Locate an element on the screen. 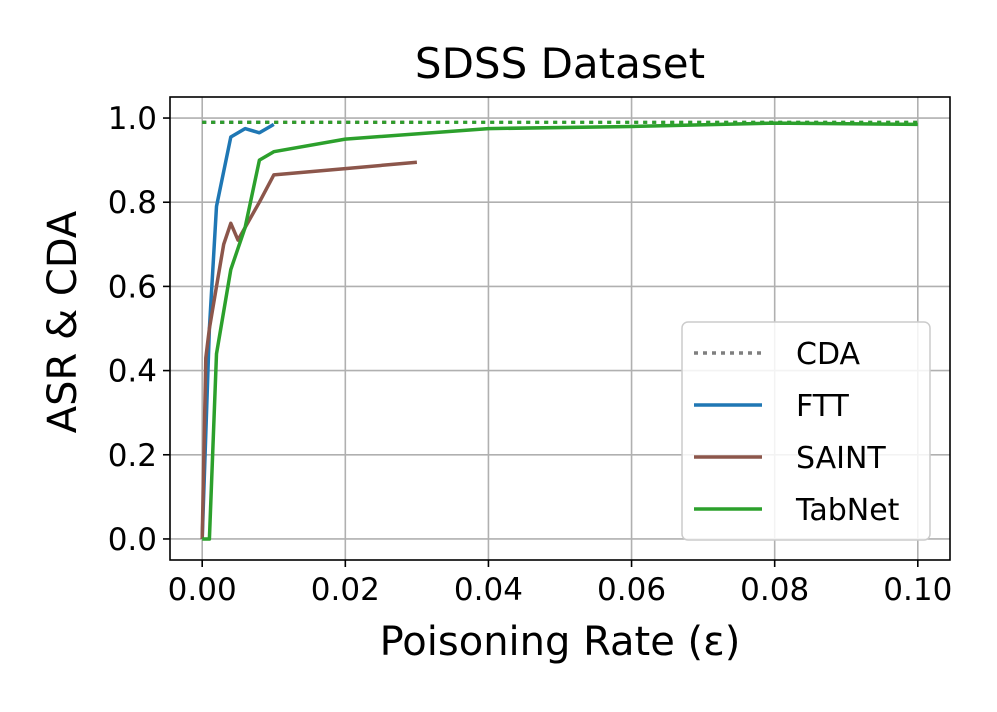  y-tick-label: 0.8 is located at coordinates (132, 203).